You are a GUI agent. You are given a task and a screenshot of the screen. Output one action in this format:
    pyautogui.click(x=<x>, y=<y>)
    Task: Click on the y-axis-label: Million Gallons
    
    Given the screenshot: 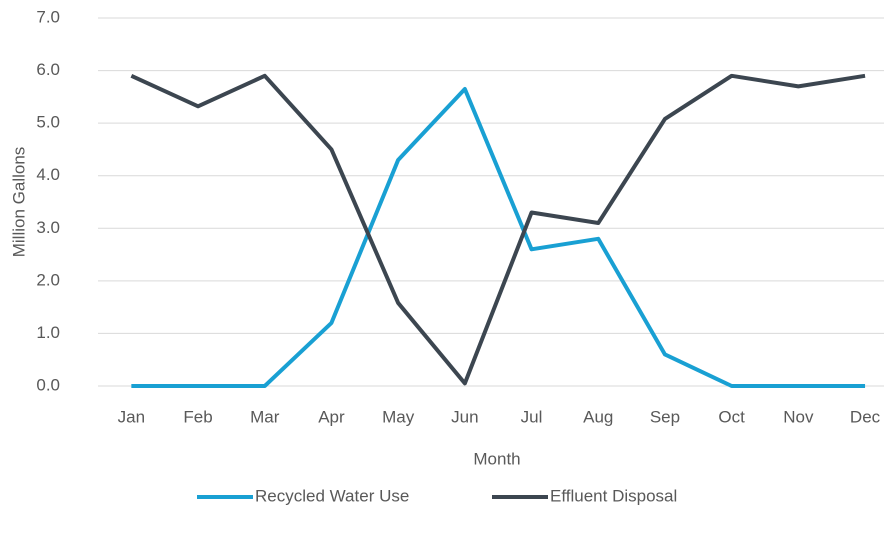 What is the action you would take?
    pyautogui.click(x=18, y=202)
    